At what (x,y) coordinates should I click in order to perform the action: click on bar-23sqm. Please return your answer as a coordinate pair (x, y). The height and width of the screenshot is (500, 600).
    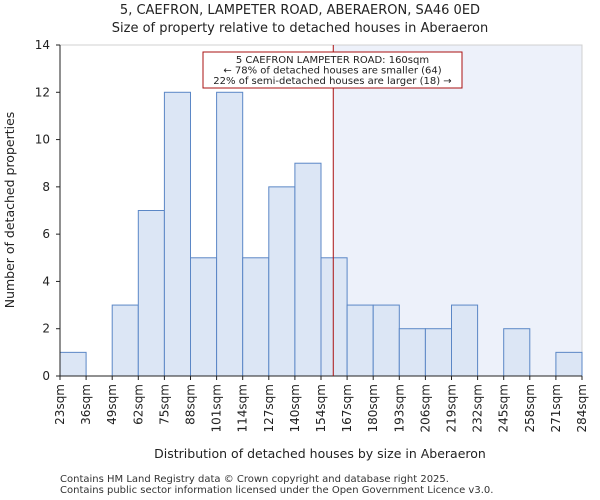
    Looking at the image, I should click on (73, 364).